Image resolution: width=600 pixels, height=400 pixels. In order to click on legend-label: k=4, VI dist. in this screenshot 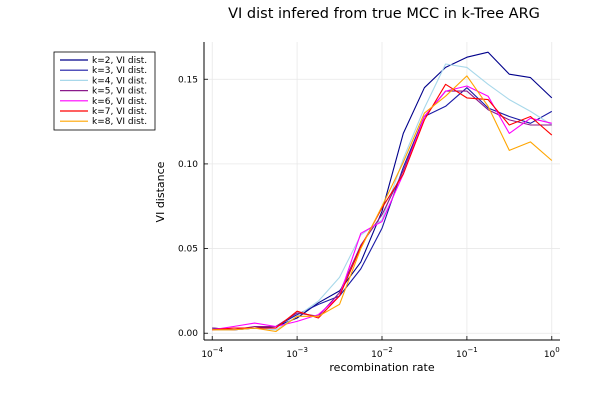, I will do `click(119, 81)`.